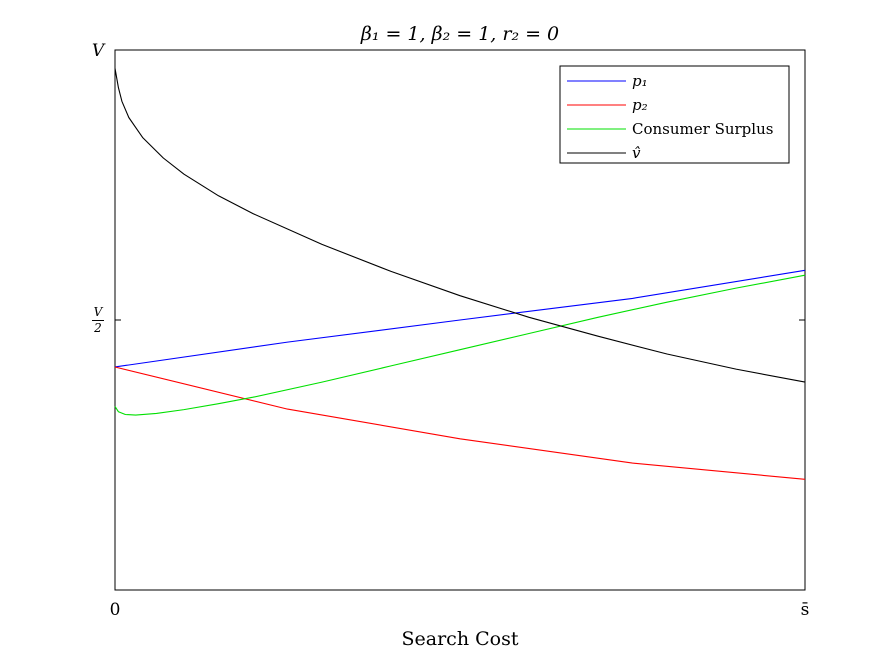 The image size is (891, 664). I want to click on y-tick-label-2: V, so click(99, 51).